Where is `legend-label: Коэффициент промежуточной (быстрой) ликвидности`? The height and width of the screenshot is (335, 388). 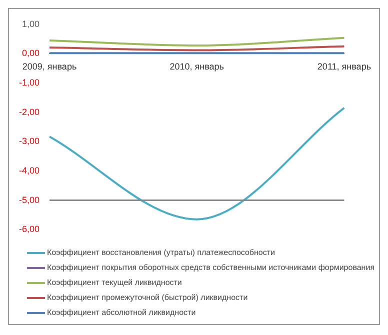
legend-label: Коэффициент промежуточной (быстрой) ликвидности is located at coordinates (147, 297).